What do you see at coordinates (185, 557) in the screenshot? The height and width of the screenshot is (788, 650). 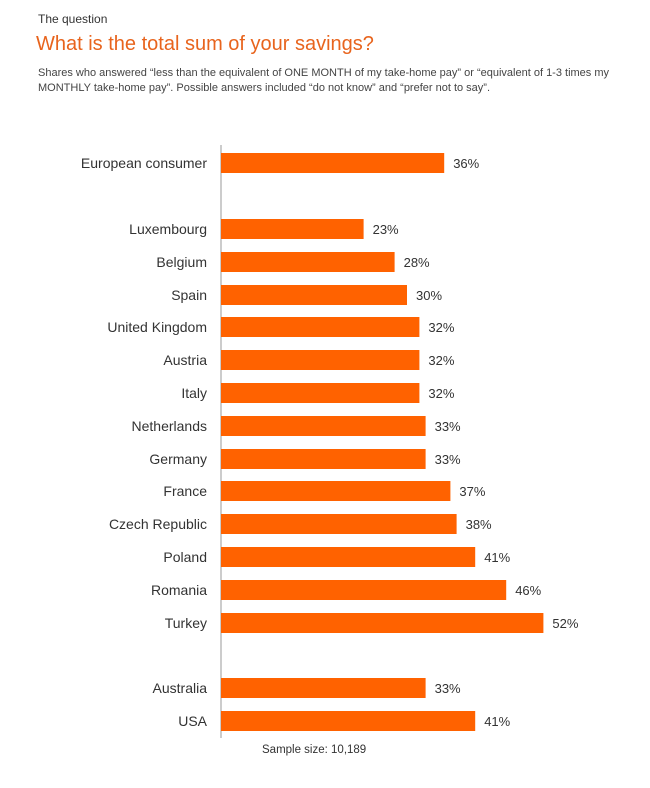 I see `category-label-poland: Poland` at bounding box center [185, 557].